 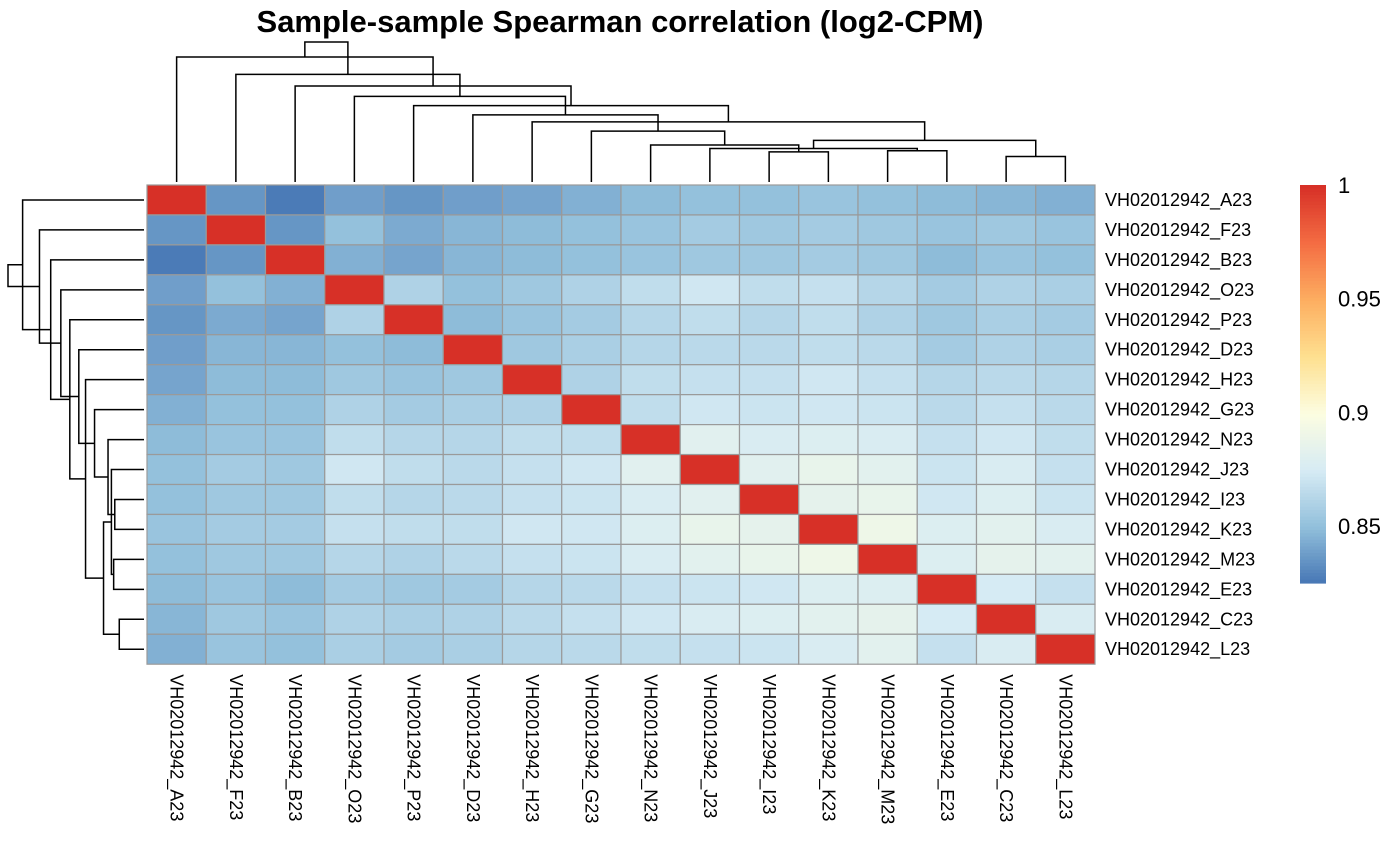 What do you see at coordinates (1178, 589) in the screenshot?
I see `row-label: VH02012942_E23` at bounding box center [1178, 589].